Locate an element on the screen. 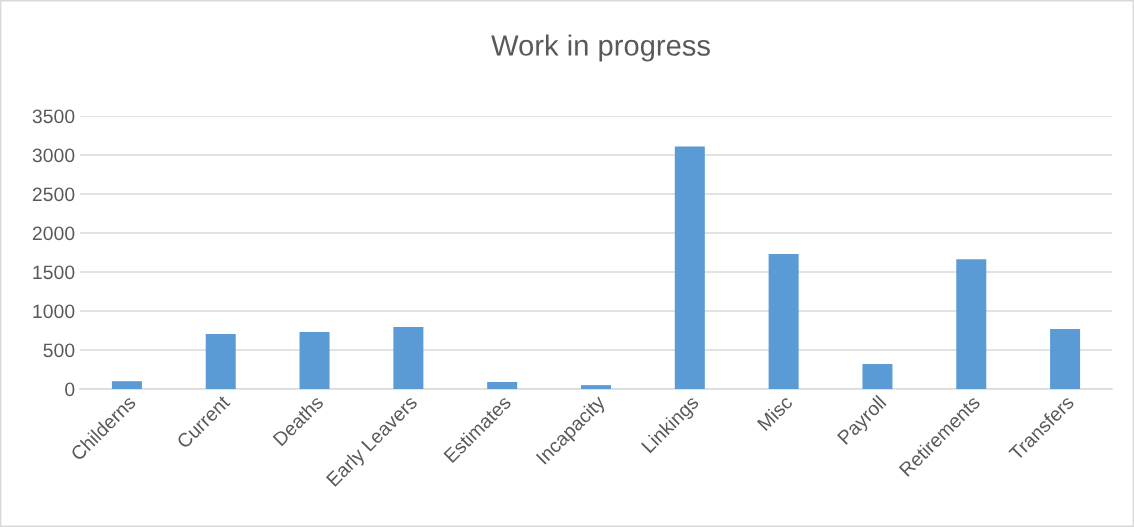  y-tick-label: 0 is located at coordinates (70, 389).